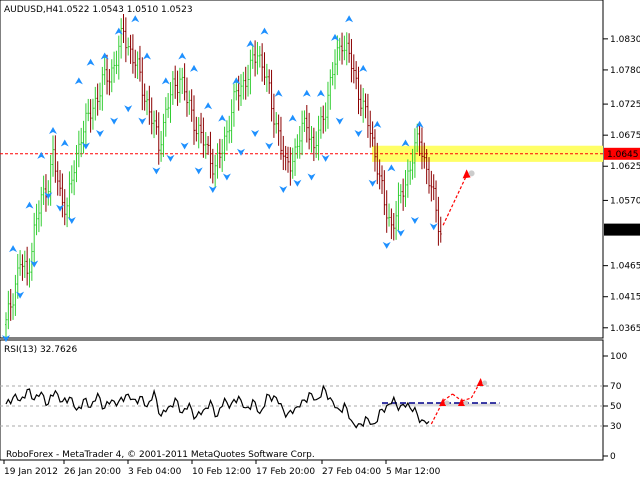  I want to click on rsi-tick-label: 50, so click(616, 407).